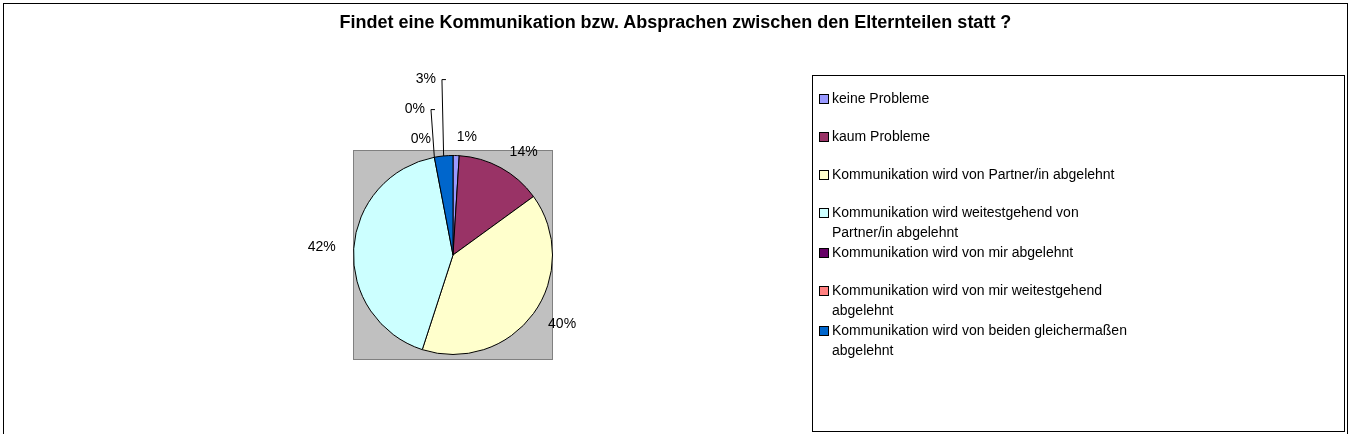 The width and height of the screenshot is (1351, 434). Describe the element at coordinates (562, 322) in the screenshot. I see `data-label: 40%` at that location.